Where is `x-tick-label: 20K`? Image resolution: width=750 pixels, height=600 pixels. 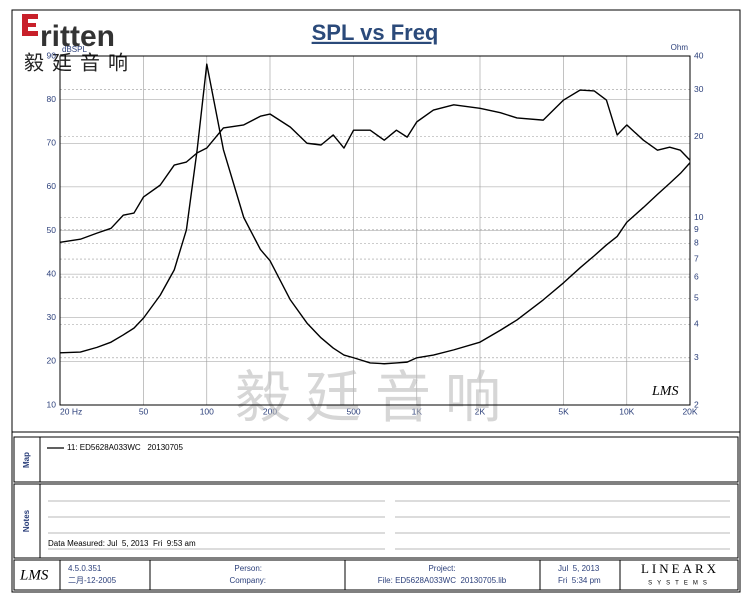
x-tick-label: 20K is located at coordinates (689, 411).